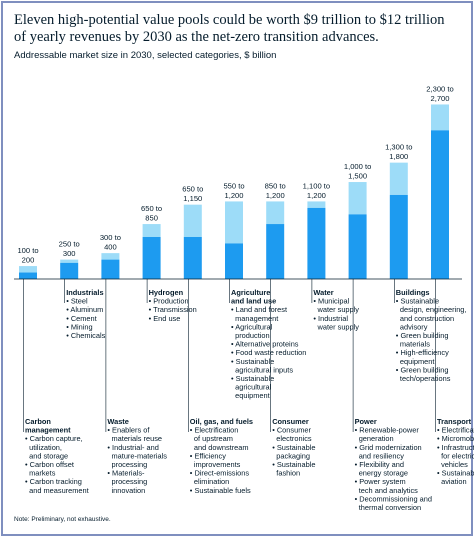 This screenshot has width=474, height=537. Describe the element at coordinates (388, 447) in the screenshot. I see `category-item-8-1-0: • Grid modernization` at that location.